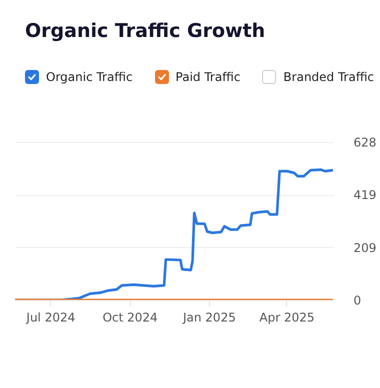 Image resolution: width=380 pixels, height=388 pixels. I want to click on y-tick-label: 209, so click(365, 247).